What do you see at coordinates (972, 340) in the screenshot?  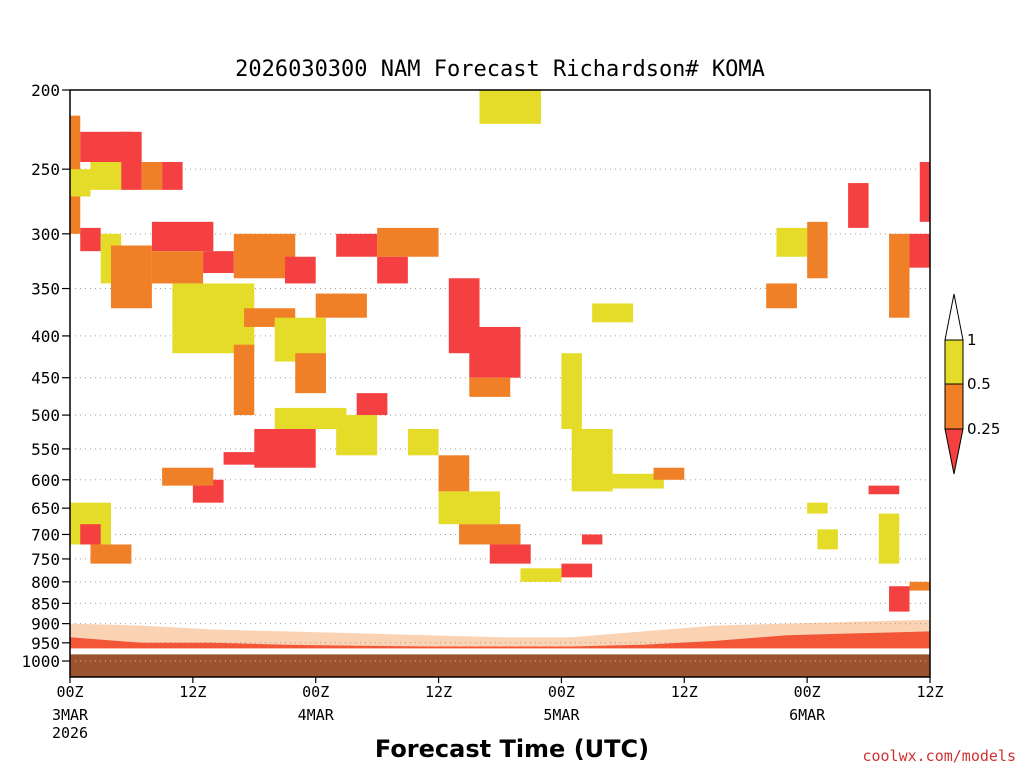 I see `legend-label-0: 1` at bounding box center [972, 340].